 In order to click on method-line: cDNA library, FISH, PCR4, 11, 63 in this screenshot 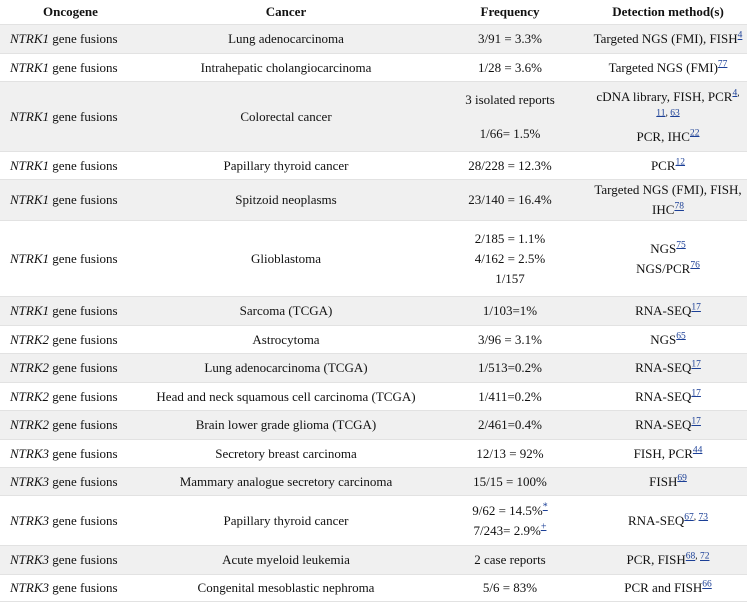, I will do `click(668, 107)`.